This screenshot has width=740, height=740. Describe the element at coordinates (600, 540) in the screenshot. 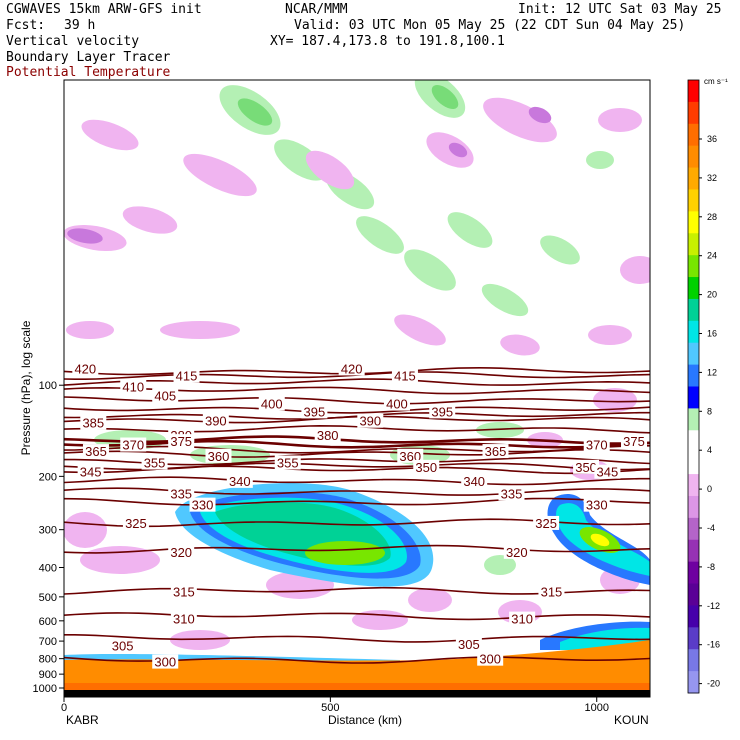

I see `w-field-updraft` at that location.